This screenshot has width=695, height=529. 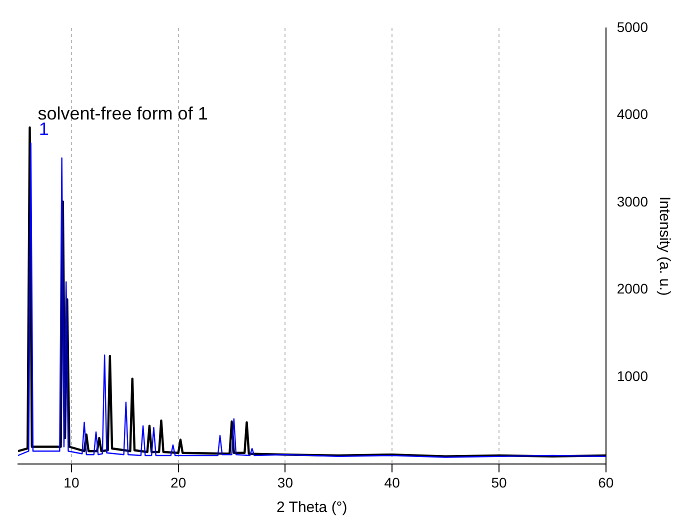 What do you see at coordinates (632, 201) in the screenshot?
I see `y-tick-label: 3000` at bounding box center [632, 201].